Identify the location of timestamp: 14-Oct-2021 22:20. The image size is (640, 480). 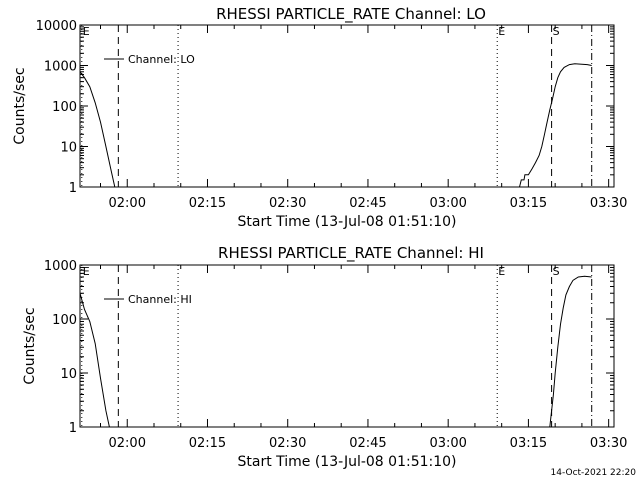
(594, 473).